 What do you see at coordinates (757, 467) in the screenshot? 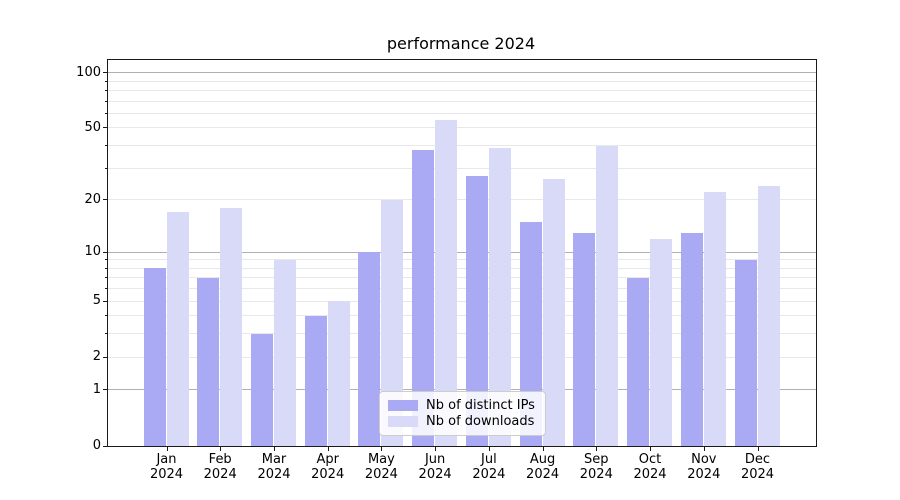
I see `x-tick-label-dec: Dec 2024` at bounding box center [757, 467].